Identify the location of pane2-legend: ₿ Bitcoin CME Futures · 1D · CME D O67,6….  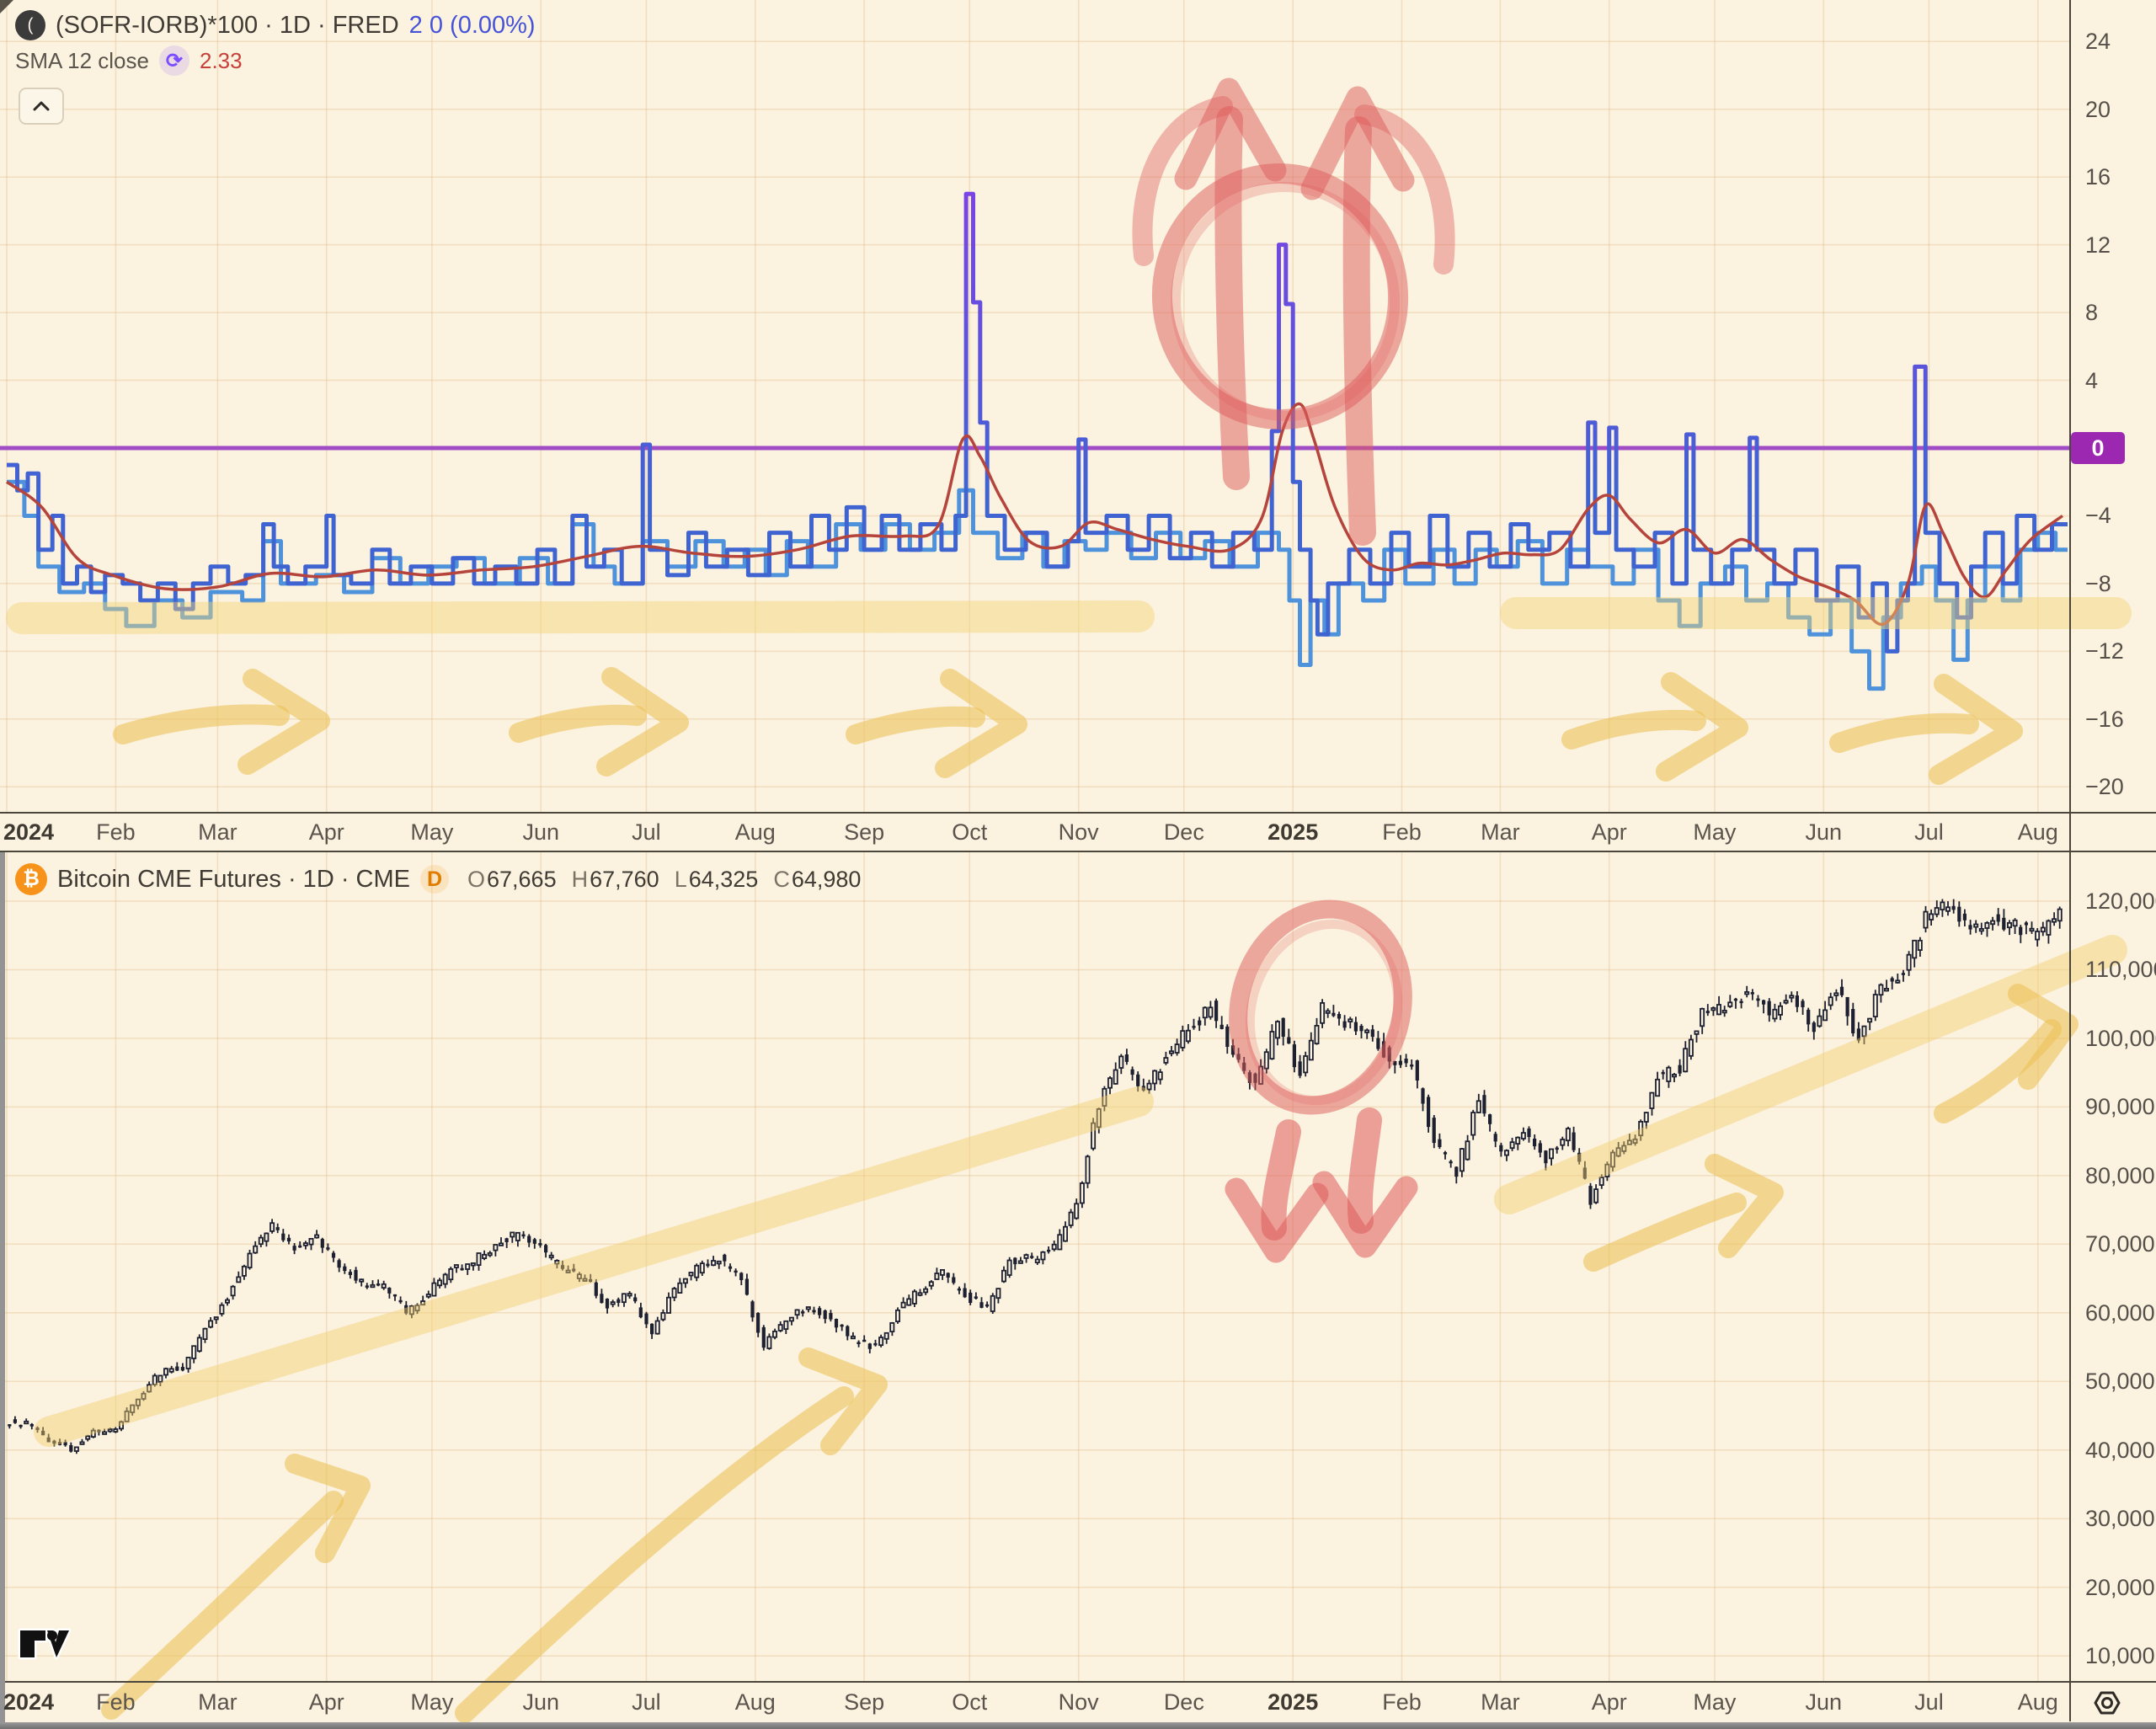
(438, 879).